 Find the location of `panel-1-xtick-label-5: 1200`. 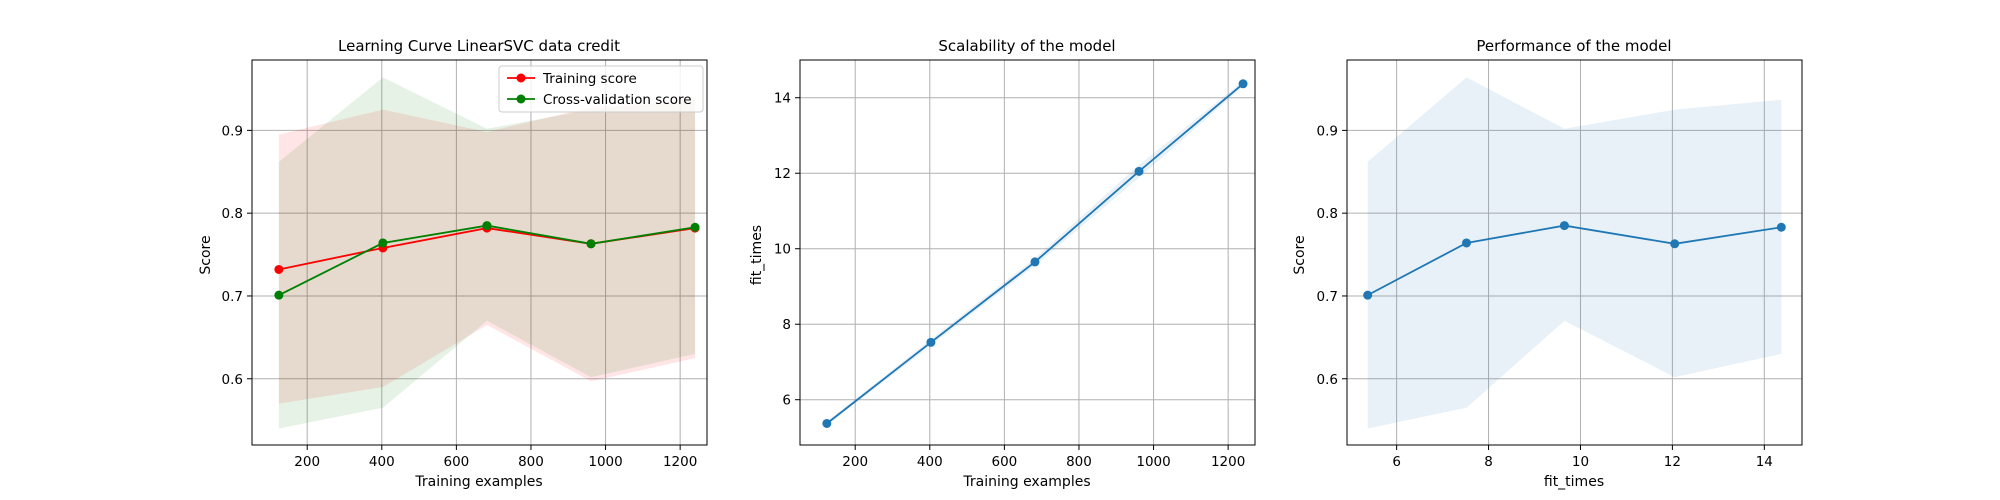

panel-1-xtick-label-5: 1200 is located at coordinates (680, 462).